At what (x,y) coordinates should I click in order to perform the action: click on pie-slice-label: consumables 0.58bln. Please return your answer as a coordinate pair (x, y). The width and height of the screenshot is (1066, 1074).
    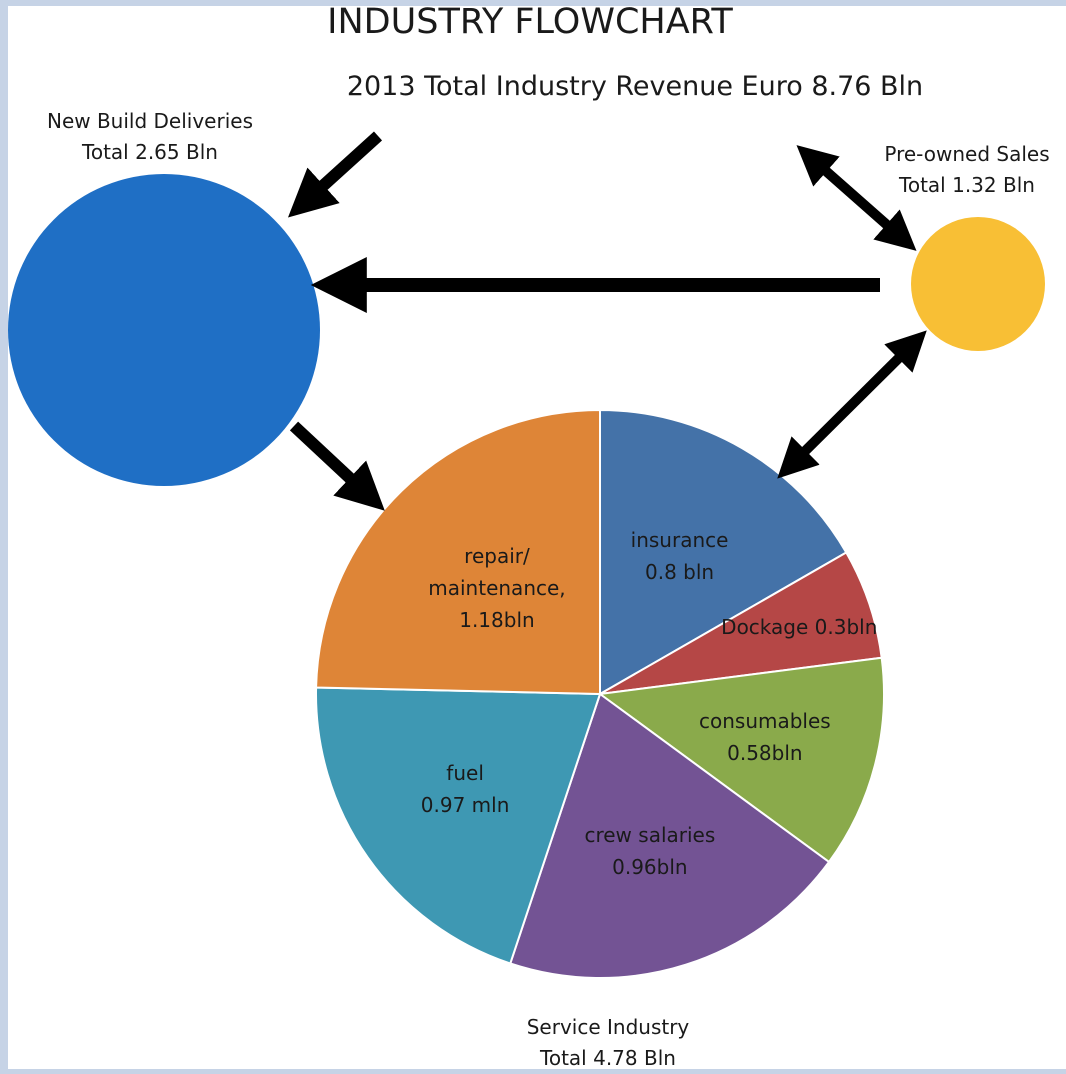
    Looking at the image, I should click on (765, 737).